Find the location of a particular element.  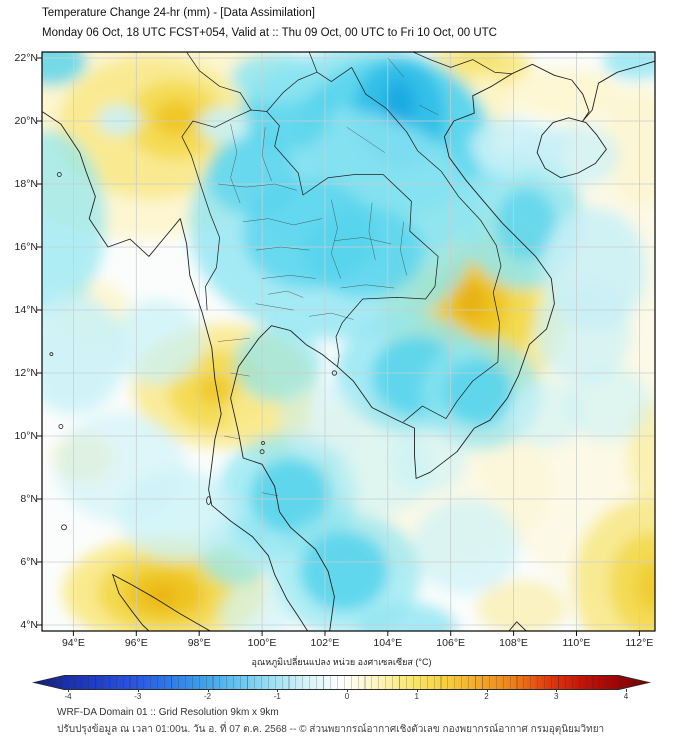

lat-tick-label: 22°N is located at coordinates (26, 58).